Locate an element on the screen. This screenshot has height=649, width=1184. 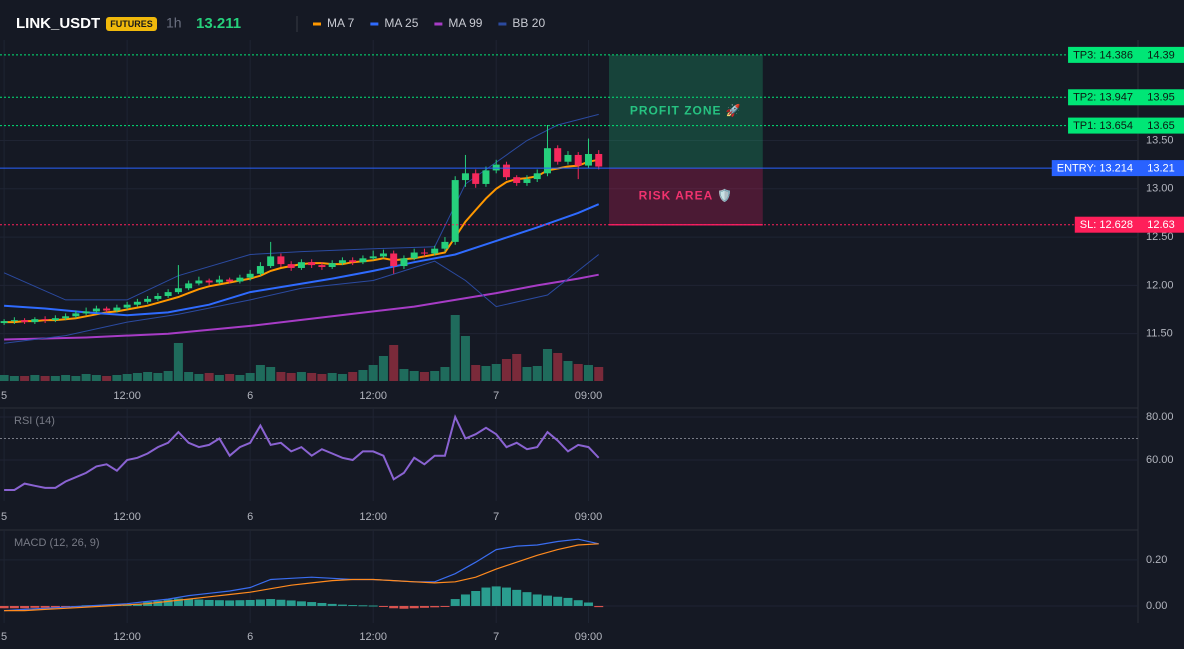
signal-line is located at coordinates (301, 577).